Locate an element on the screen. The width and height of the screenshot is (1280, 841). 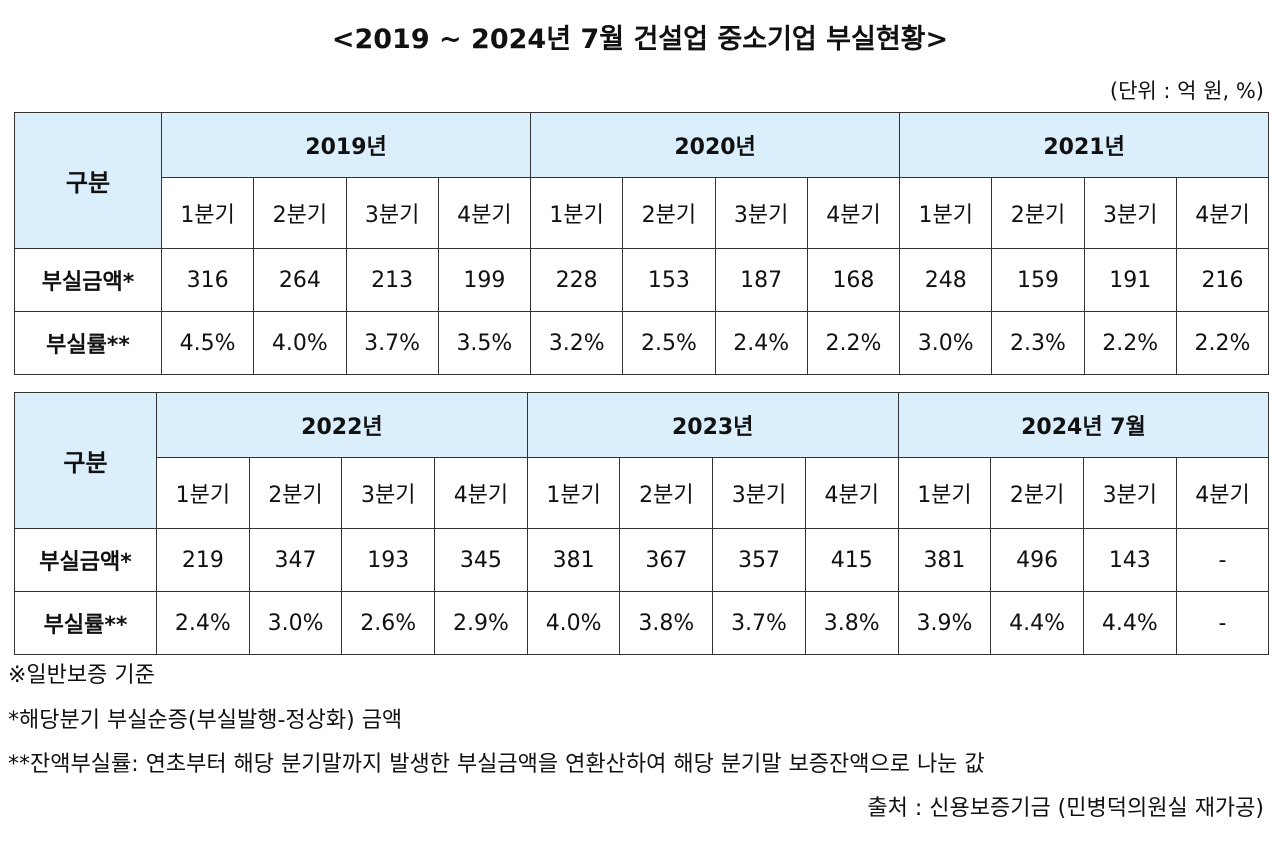
rate-cell: 2.5% is located at coordinates (669, 343).